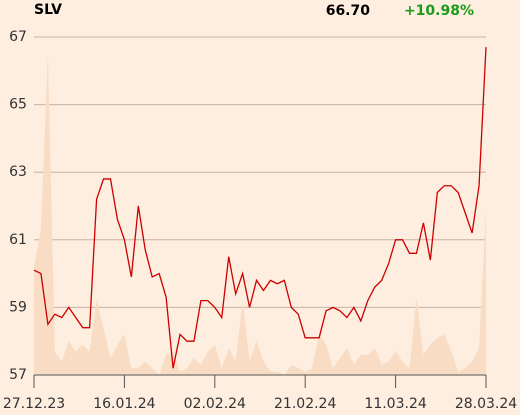  What do you see at coordinates (18, 240) in the screenshot?
I see `y-tick-label: 61` at bounding box center [18, 240].